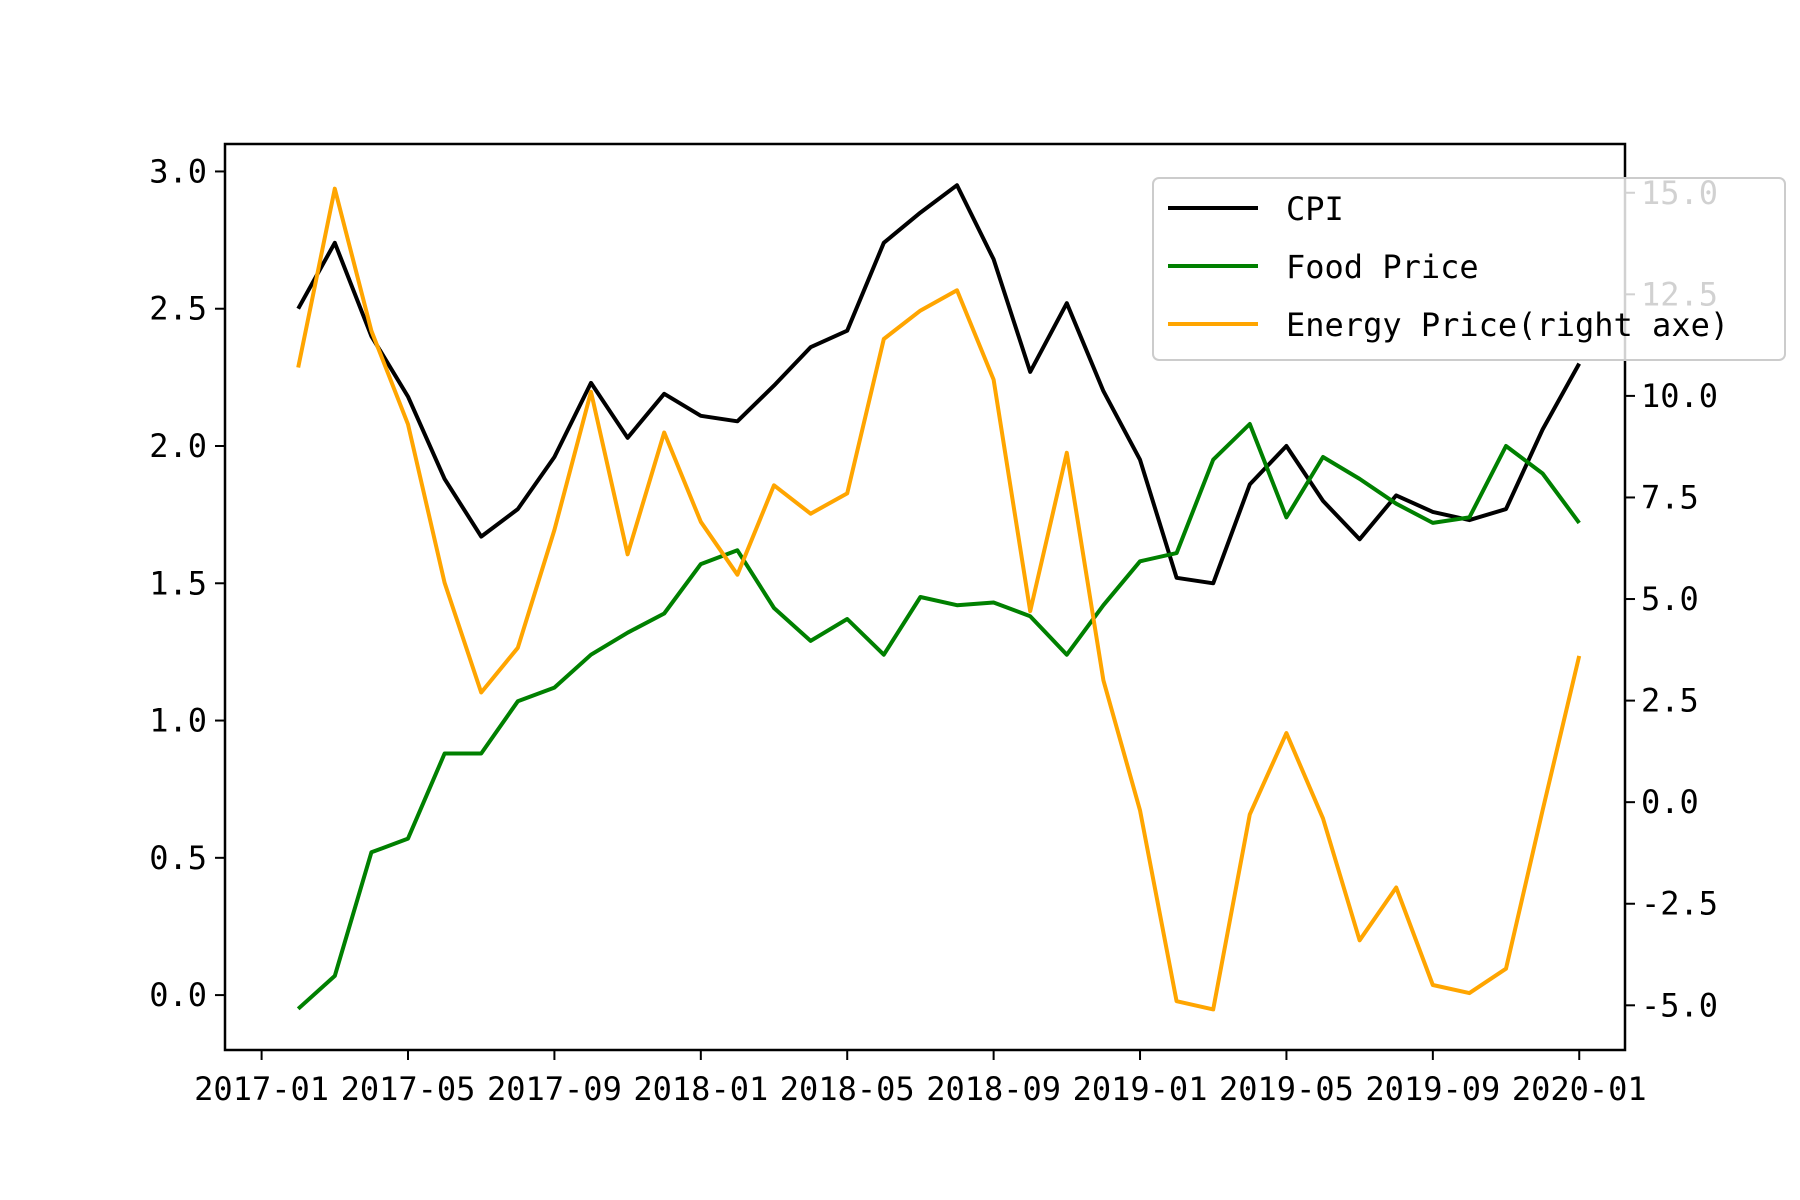  I want to click on x-tick-label: 2019-09, so click(1432, 1089).